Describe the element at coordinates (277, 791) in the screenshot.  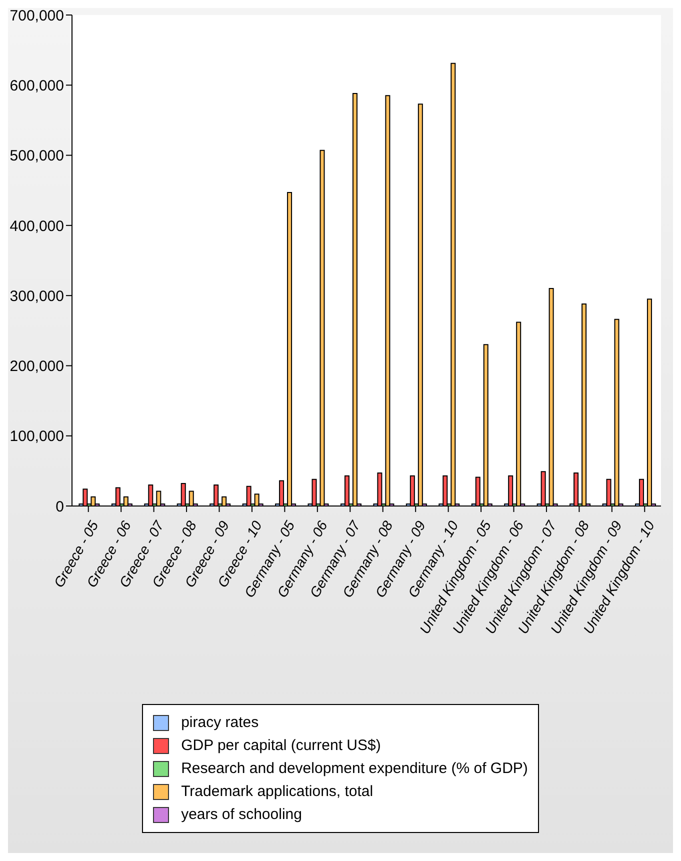
I see `legend-label: Trademark applications, total` at that location.